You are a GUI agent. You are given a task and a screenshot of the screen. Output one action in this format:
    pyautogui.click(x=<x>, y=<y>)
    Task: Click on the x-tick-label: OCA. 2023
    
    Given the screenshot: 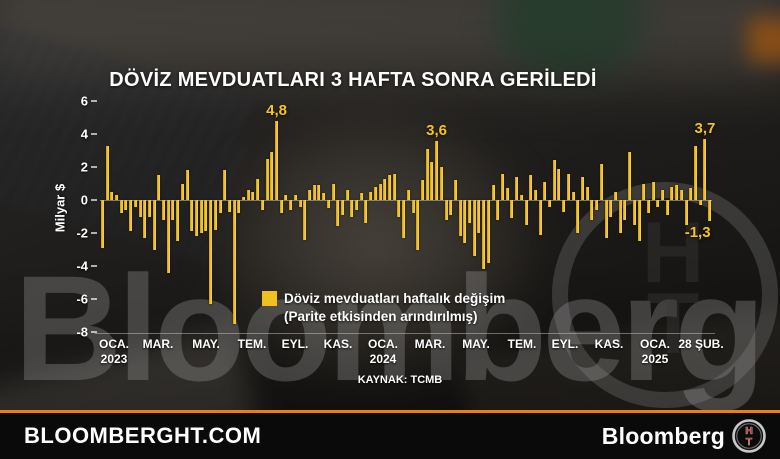 What is the action you would take?
    pyautogui.click(x=114, y=351)
    